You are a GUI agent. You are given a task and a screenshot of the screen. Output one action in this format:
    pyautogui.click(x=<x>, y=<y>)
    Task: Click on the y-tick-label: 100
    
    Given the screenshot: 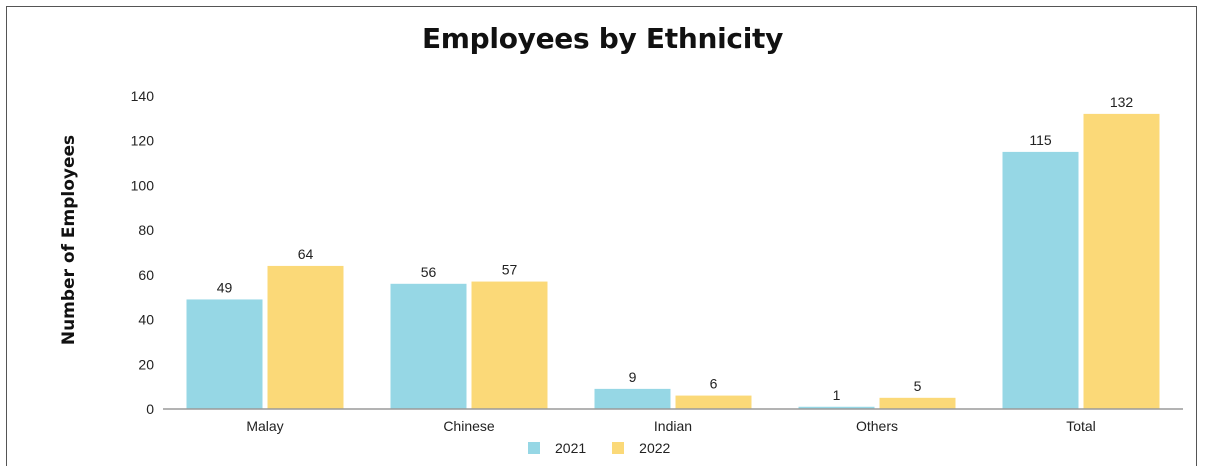 What is the action you would take?
    pyautogui.click(x=143, y=185)
    